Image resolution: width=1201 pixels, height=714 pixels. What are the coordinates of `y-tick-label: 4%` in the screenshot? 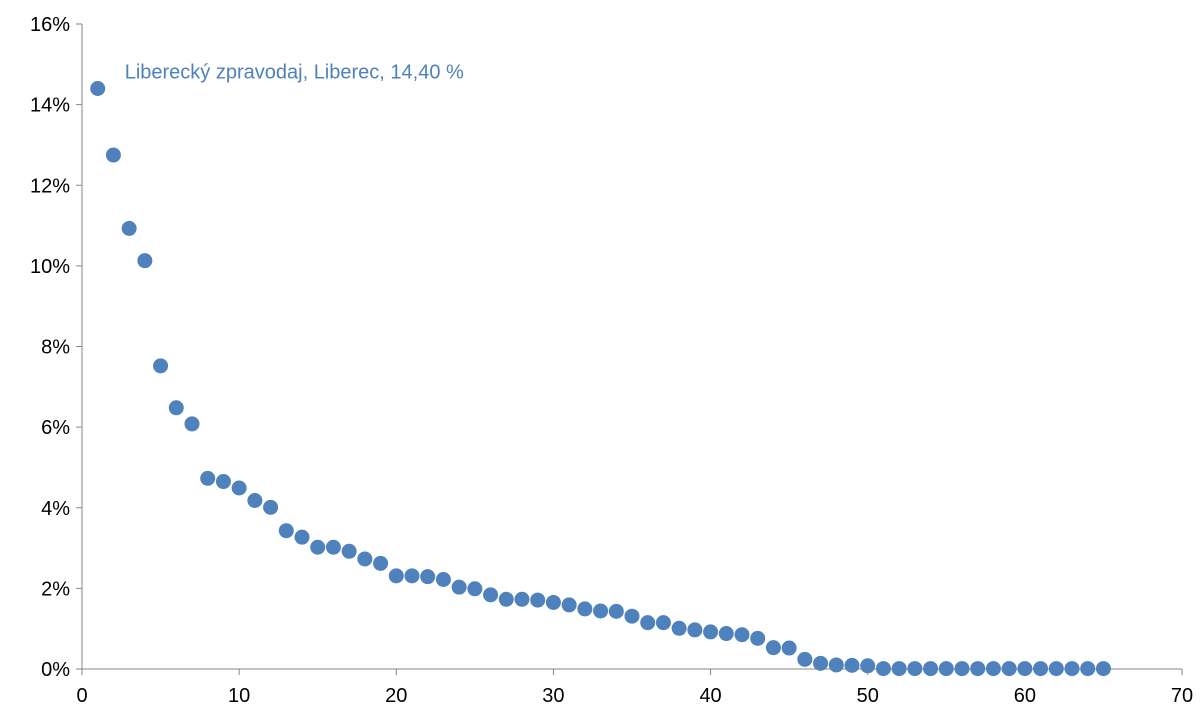 It's located at (55, 509).